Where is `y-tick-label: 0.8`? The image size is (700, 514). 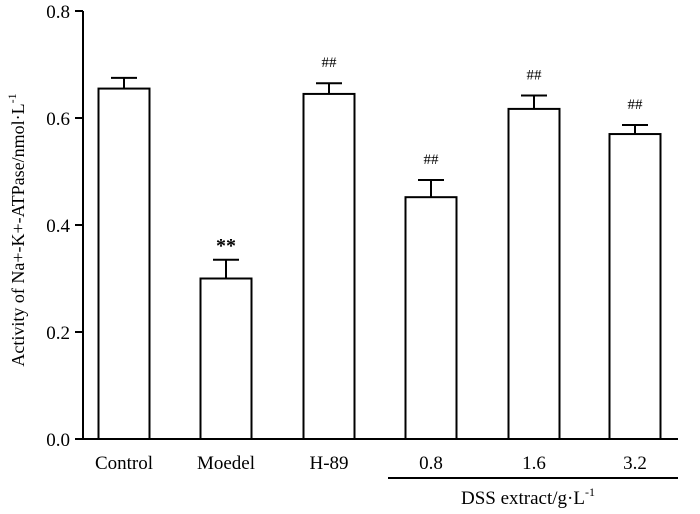
y-tick-label: 0.8 is located at coordinates (58, 12).